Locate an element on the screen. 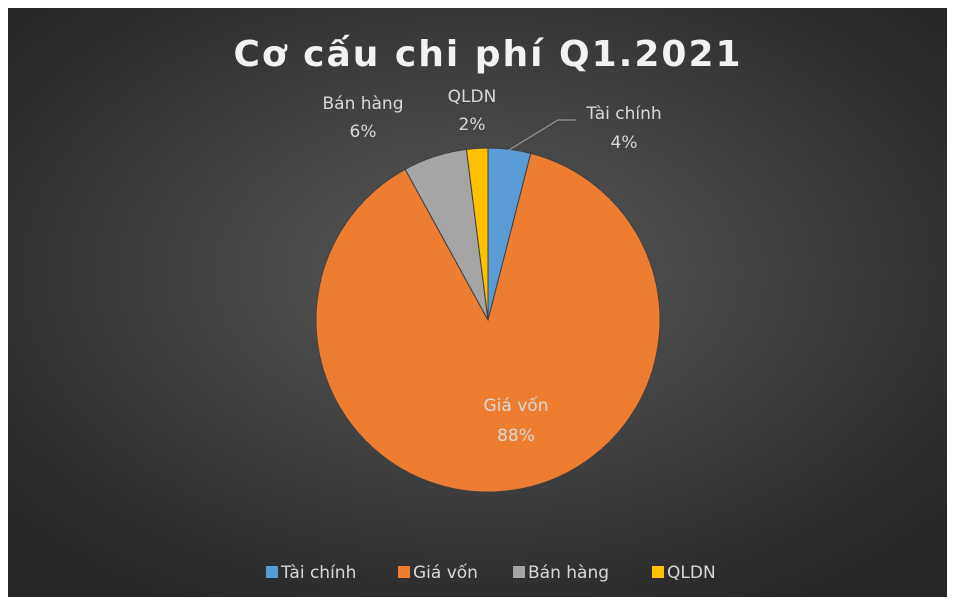 The image size is (955, 604). legend-label: QLDN is located at coordinates (691, 573).